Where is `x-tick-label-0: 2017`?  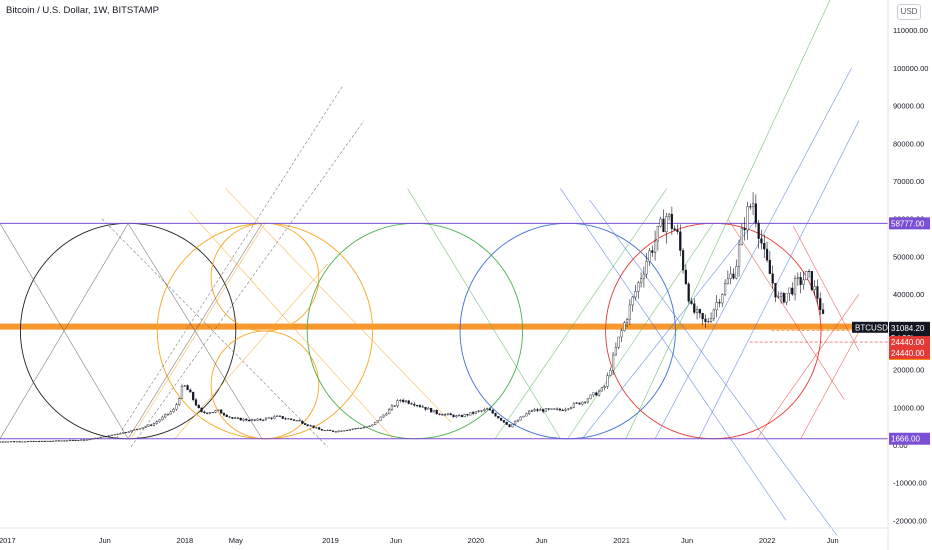 x-tick-label-0: 2017 is located at coordinates (8, 540).